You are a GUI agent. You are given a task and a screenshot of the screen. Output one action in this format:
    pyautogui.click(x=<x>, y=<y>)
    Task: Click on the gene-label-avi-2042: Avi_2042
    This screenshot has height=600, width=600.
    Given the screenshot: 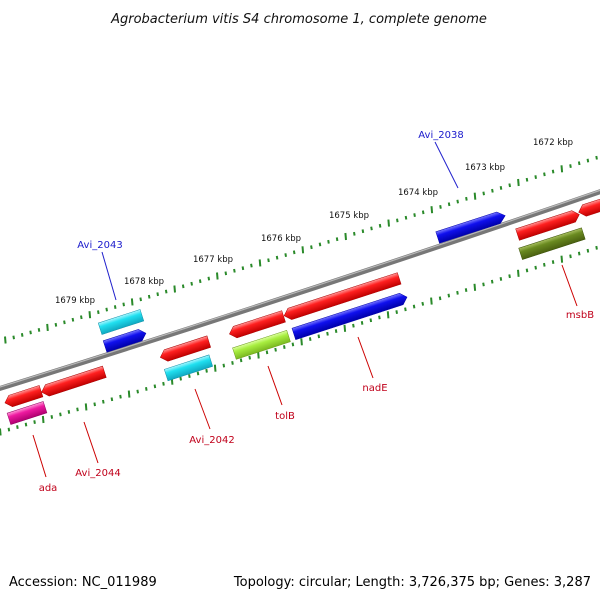 What is the action you would take?
    pyautogui.click(x=211, y=440)
    